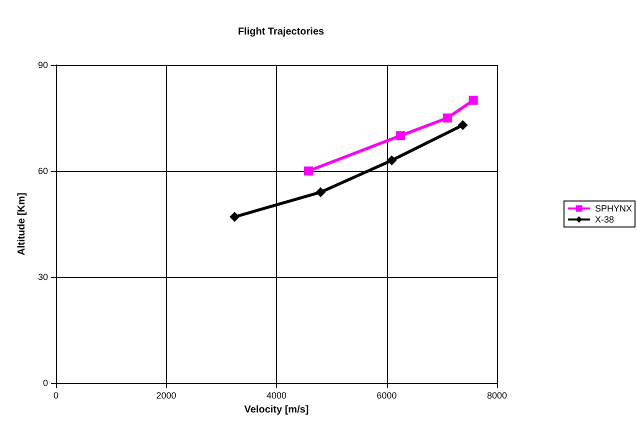 The width and height of the screenshot is (637, 428). Describe the element at coordinates (166, 395) in the screenshot. I see `x-tick-label: 2000` at that location.